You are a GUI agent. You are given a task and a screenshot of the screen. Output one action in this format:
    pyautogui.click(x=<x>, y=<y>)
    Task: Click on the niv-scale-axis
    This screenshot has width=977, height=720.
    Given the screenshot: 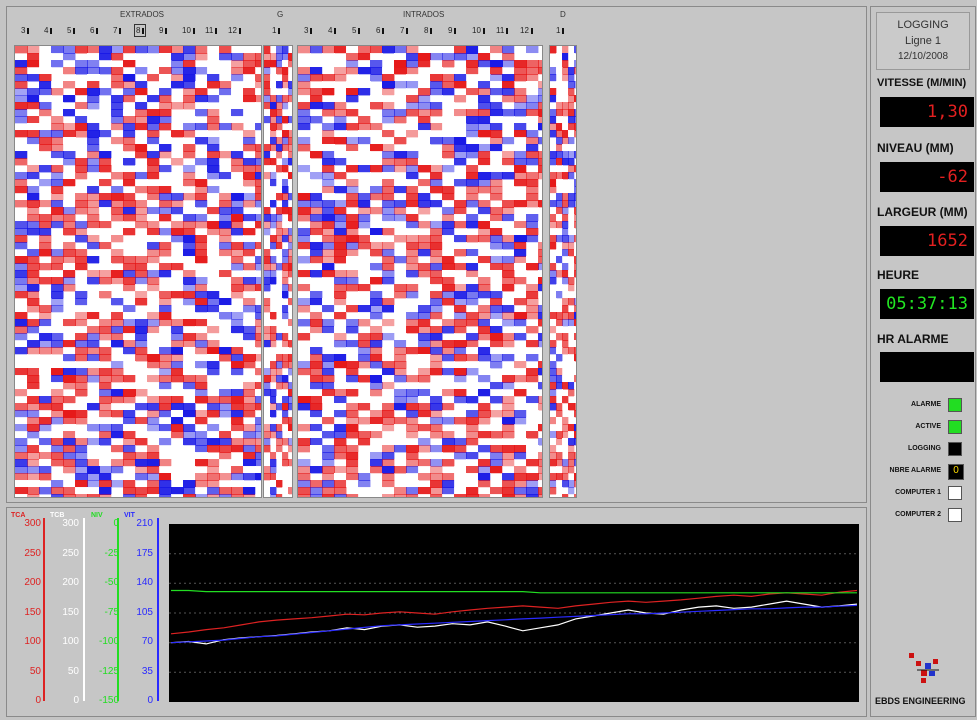 What is the action you would take?
    pyautogui.click(x=118, y=609)
    